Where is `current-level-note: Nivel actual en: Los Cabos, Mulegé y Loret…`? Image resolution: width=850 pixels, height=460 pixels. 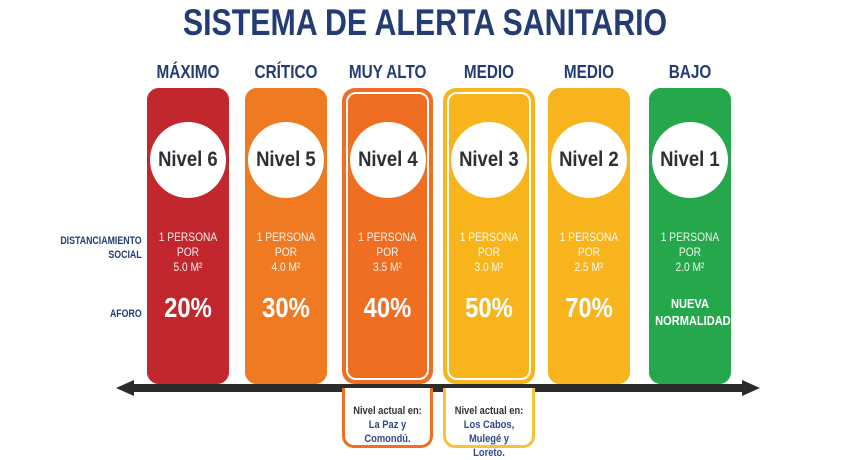 current-level-note: Nivel actual en: Los Cabos, Mulegé y Loret… is located at coordinates (489, 423).